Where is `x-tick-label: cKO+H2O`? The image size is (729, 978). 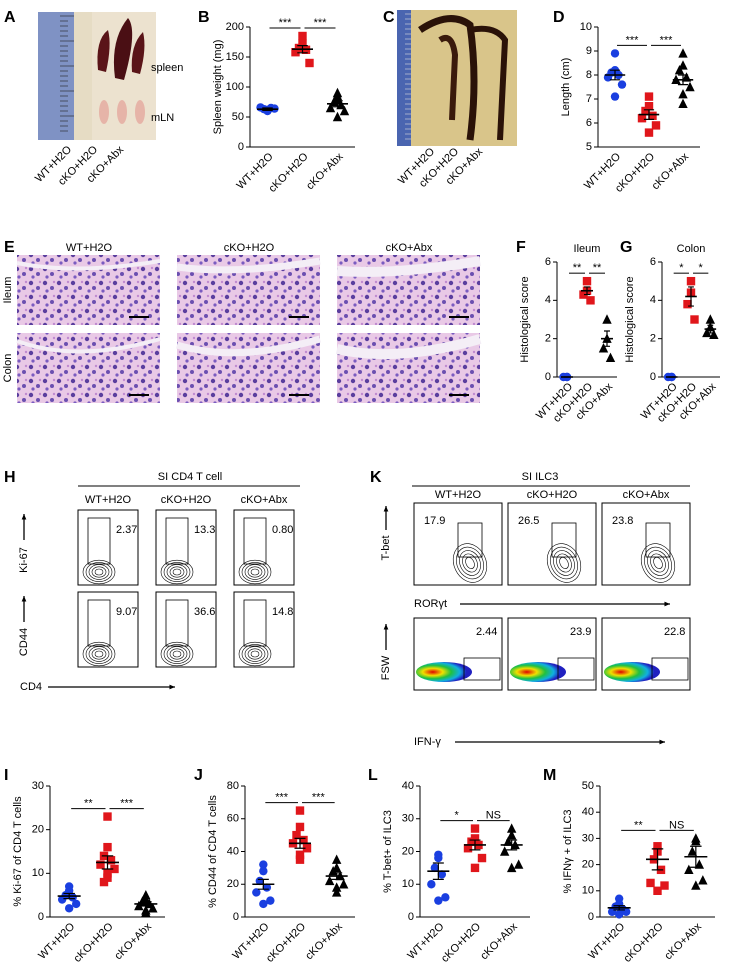 x-tick-label: cKO+H2O is located at coordinates (94, 942).